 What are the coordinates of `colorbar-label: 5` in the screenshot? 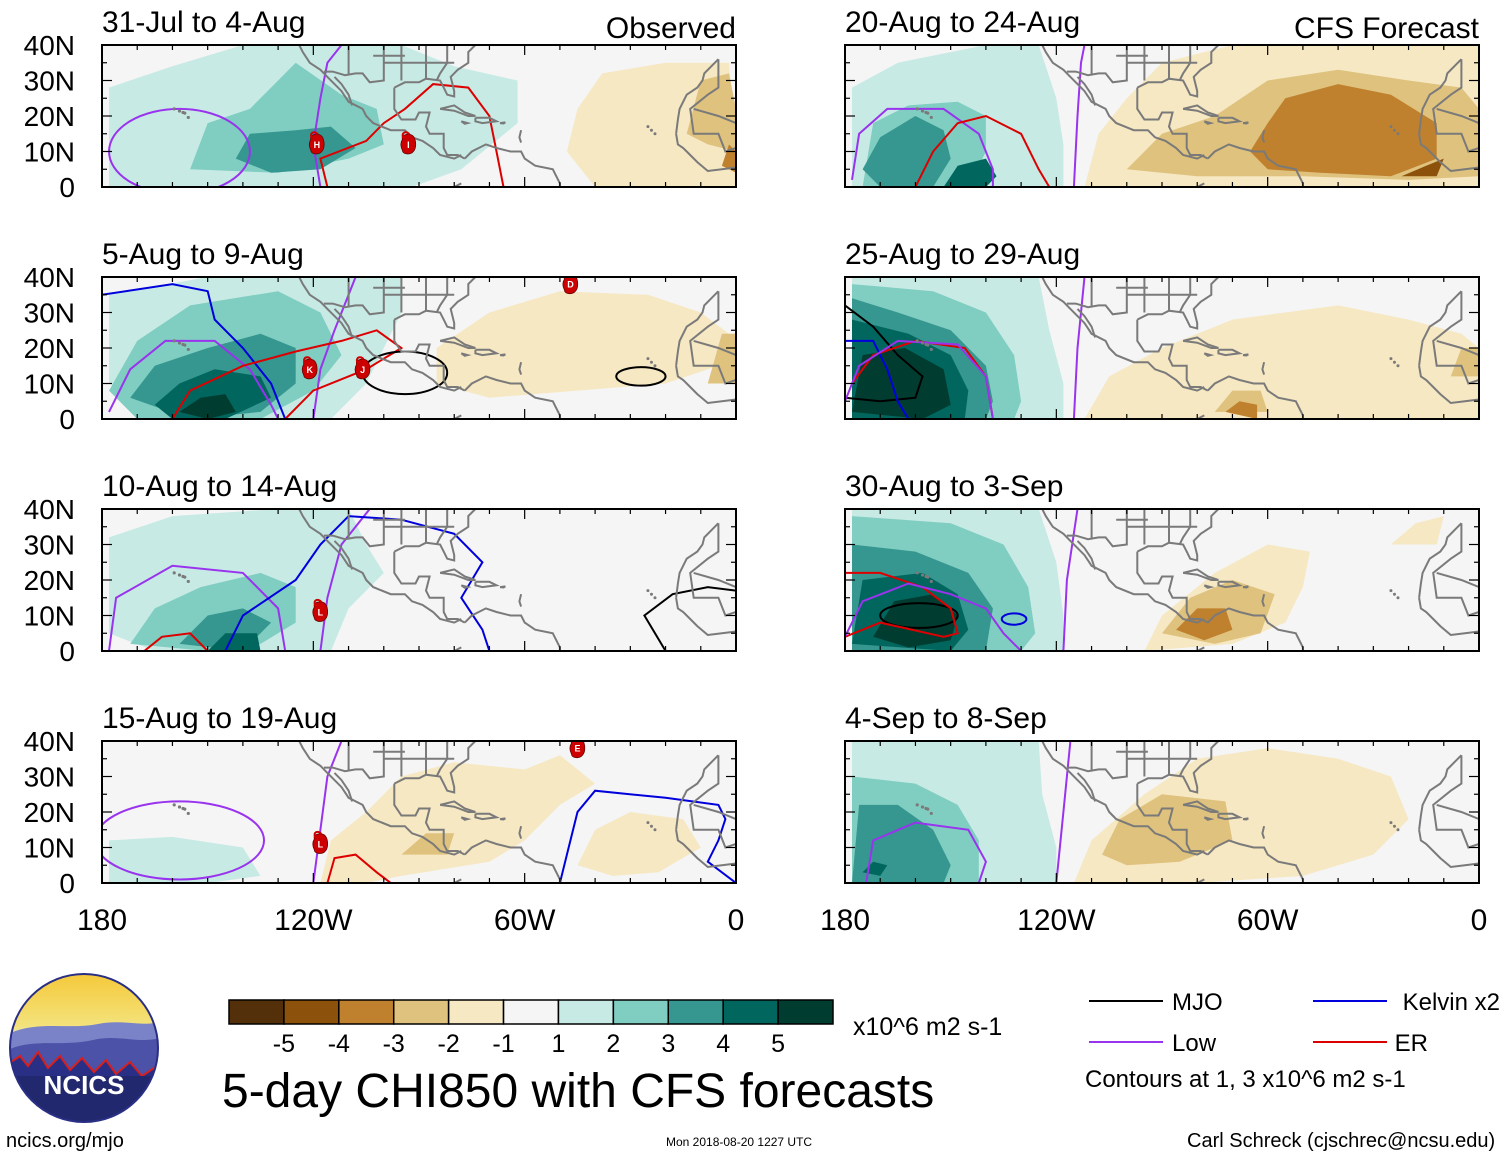 It's located at (778, 1044).